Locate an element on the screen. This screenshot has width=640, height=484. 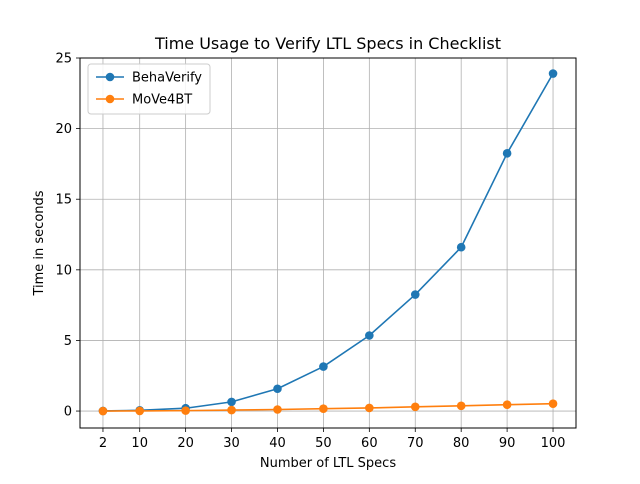
legend-label-behaverify: BehaVerify is located at coordinates (167, 78).